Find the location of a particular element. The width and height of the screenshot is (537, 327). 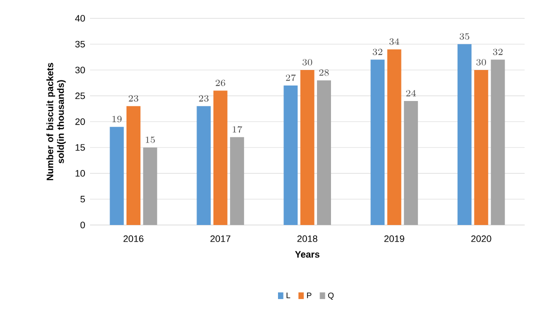

data-label: 19 is located at coordinates (117, 119).